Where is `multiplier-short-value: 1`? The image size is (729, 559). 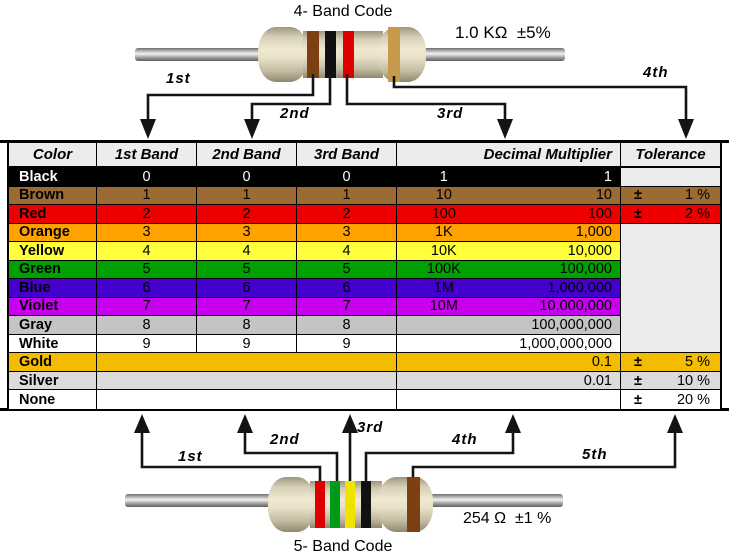 multiplier-short-value: 1 is located at coordinates (443, 176).